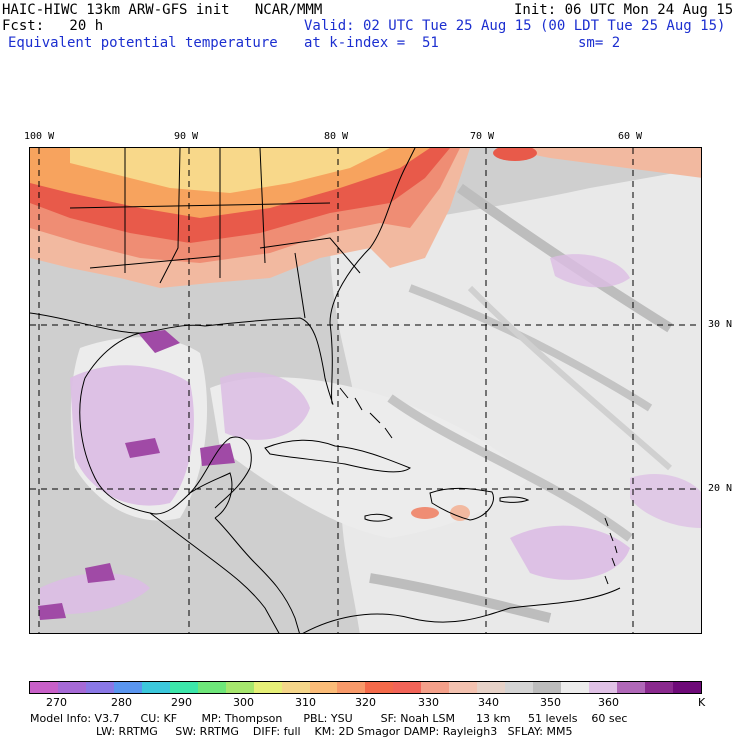  Describe the element at coordinates (630, 136) in the screenshot. I see `lon-label-60w: 60 W` at that location.